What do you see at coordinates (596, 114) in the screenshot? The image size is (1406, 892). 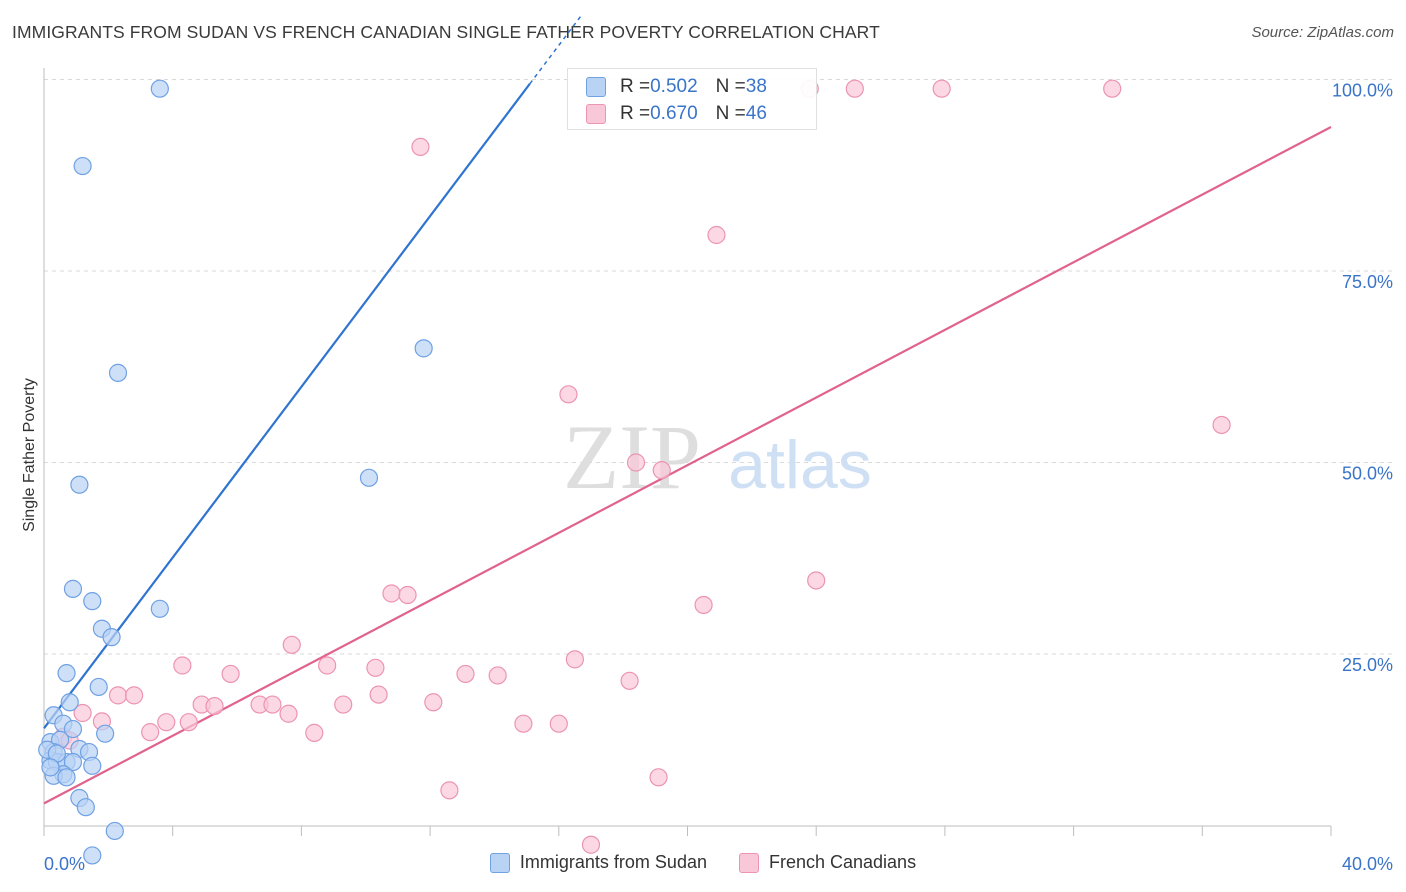 I see `french-swatch` at bounding box center [596, 114].